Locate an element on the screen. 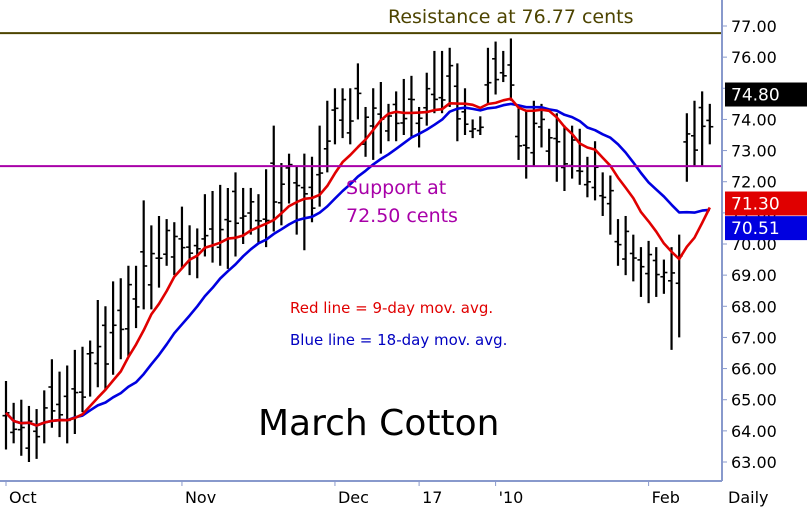 The image size is (807, 513). y-tick-label: 74.00 is located at coordinates (754, 119).